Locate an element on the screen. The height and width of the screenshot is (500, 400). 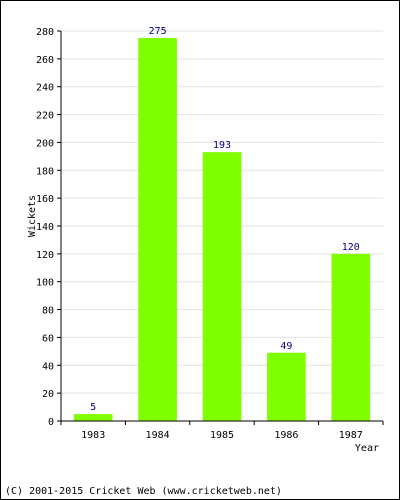
y-tick-label: 220 is located at coordinates (45, 116).